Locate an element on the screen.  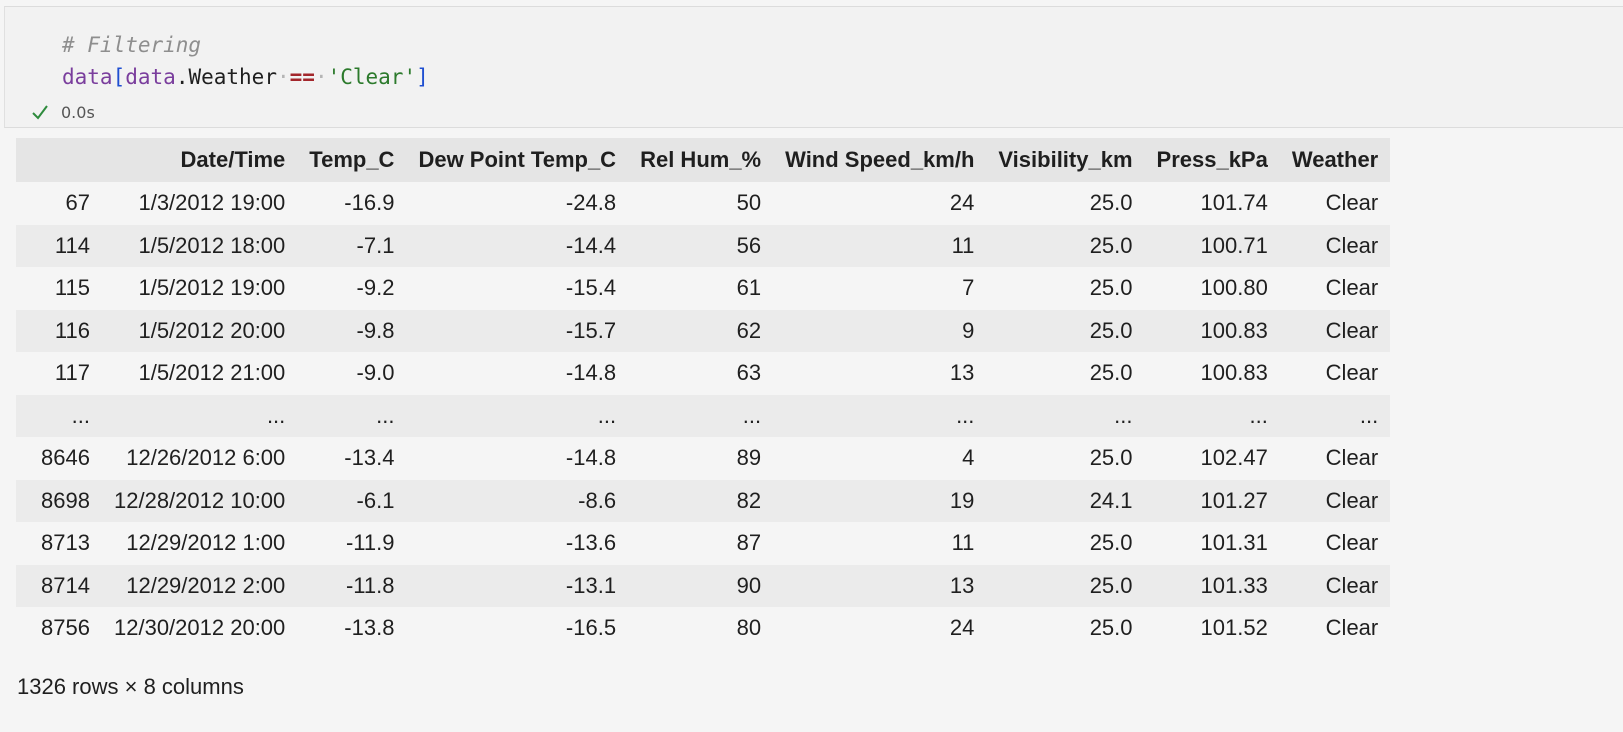
row-index-cell: 117 is located at coordinates (59, 373).